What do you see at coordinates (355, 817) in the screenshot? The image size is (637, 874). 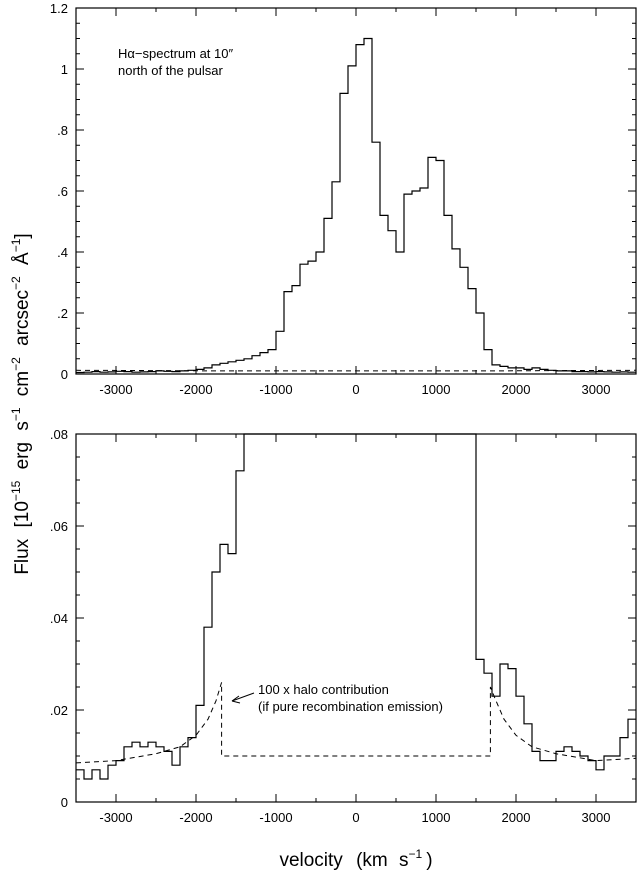 I see `bottom-x-tick-label: 0` at bounding box center [355, 817].